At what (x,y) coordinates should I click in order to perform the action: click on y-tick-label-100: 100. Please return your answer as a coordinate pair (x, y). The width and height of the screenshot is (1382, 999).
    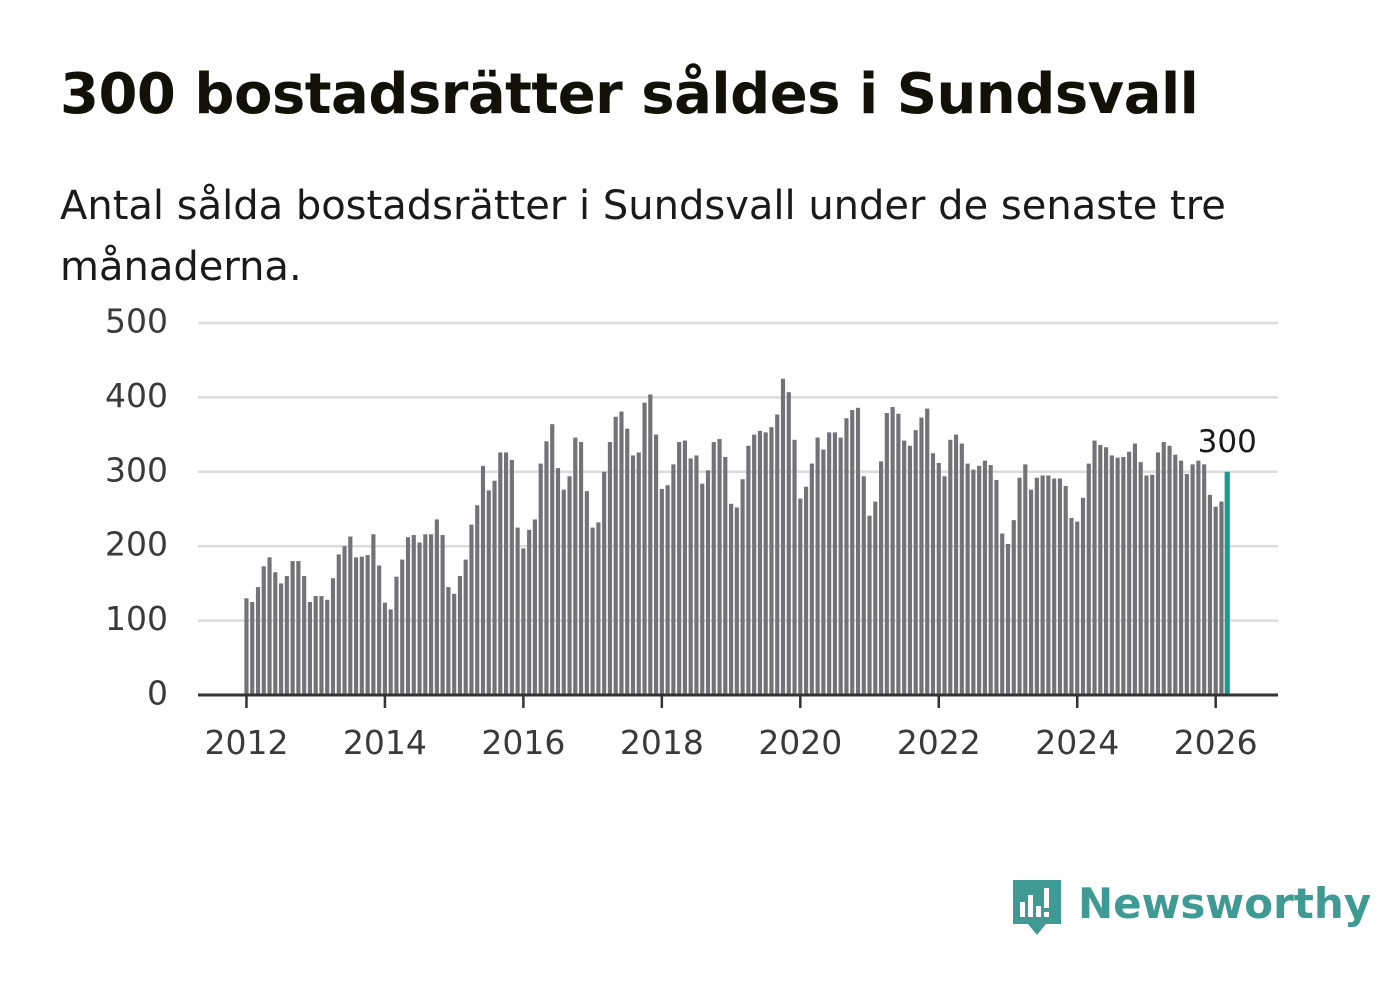
    Looking at the image, I should click on (136, 618).